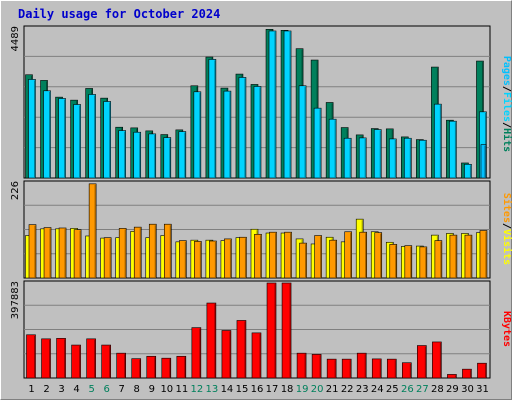 This screenshot has width=512, height=400. What do you see at coordinates (332, 389) in the screenshot?
I see `x-tick-label: 21` at bounding box center [332, 389].